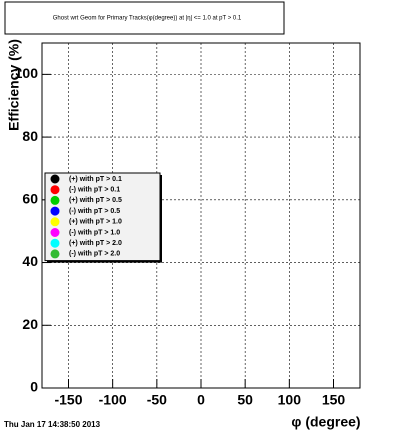 The image size is (400, 433). Describe the element at coordinates (30, 199) in the screenshot. I see `y-tick-label: 60` at that location.